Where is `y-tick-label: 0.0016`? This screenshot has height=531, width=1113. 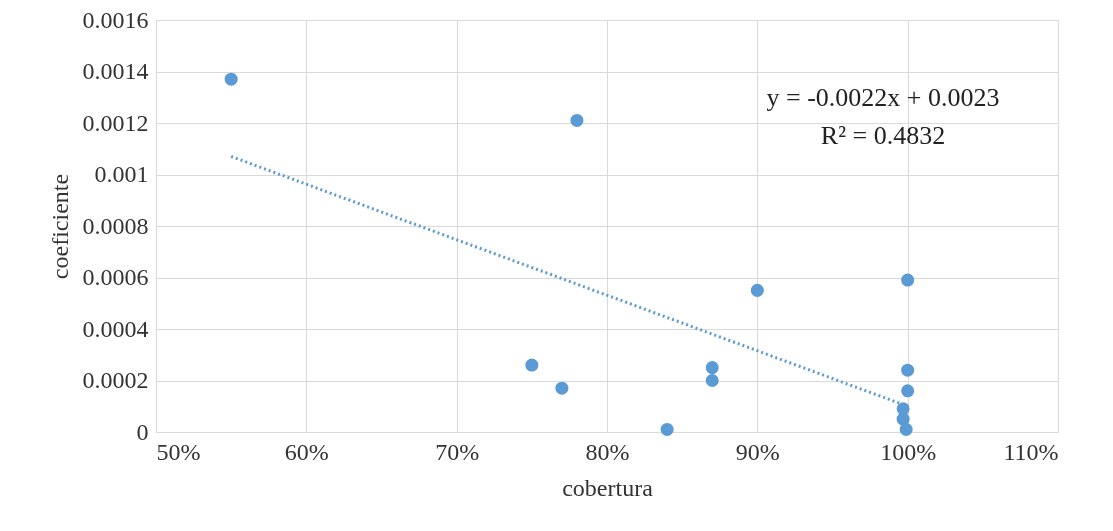
y-tick-label: 0.0016 is located at coordinates (115, 19).